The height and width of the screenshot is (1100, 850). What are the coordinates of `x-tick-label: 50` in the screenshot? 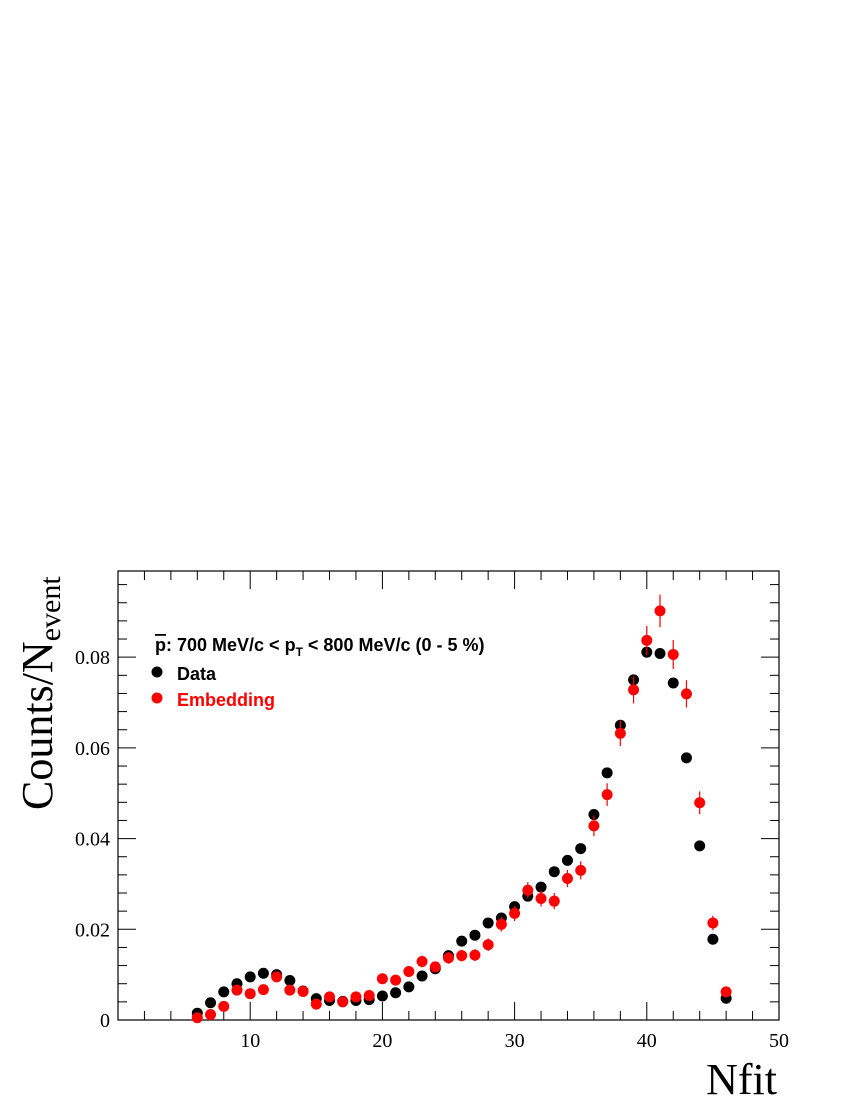 It's located at (779, 1041).